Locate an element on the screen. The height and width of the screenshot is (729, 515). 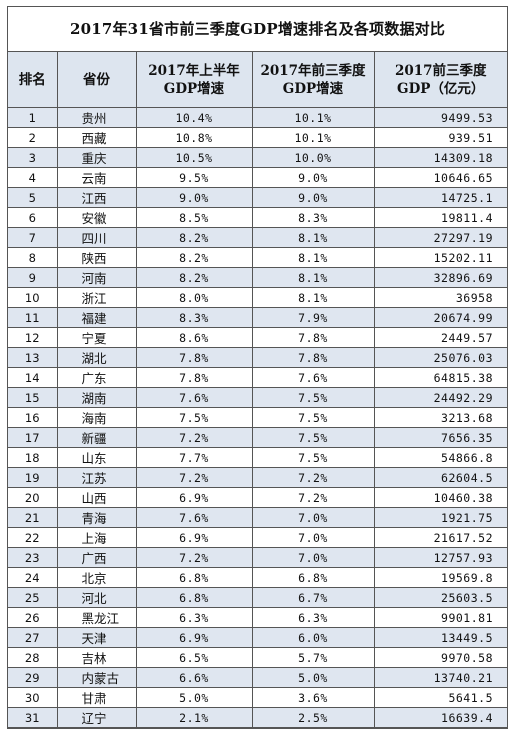
cell-rank: 10 is located at coordinates (33, 297).